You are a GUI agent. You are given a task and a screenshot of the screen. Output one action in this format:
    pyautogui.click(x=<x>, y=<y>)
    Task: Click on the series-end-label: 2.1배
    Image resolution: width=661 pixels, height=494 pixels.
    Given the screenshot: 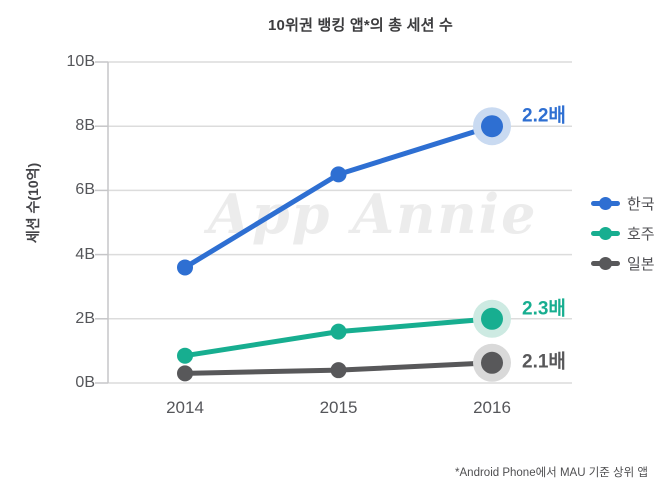 What is the action you would take?
    pyautogui.click(x=544, y=362)
    